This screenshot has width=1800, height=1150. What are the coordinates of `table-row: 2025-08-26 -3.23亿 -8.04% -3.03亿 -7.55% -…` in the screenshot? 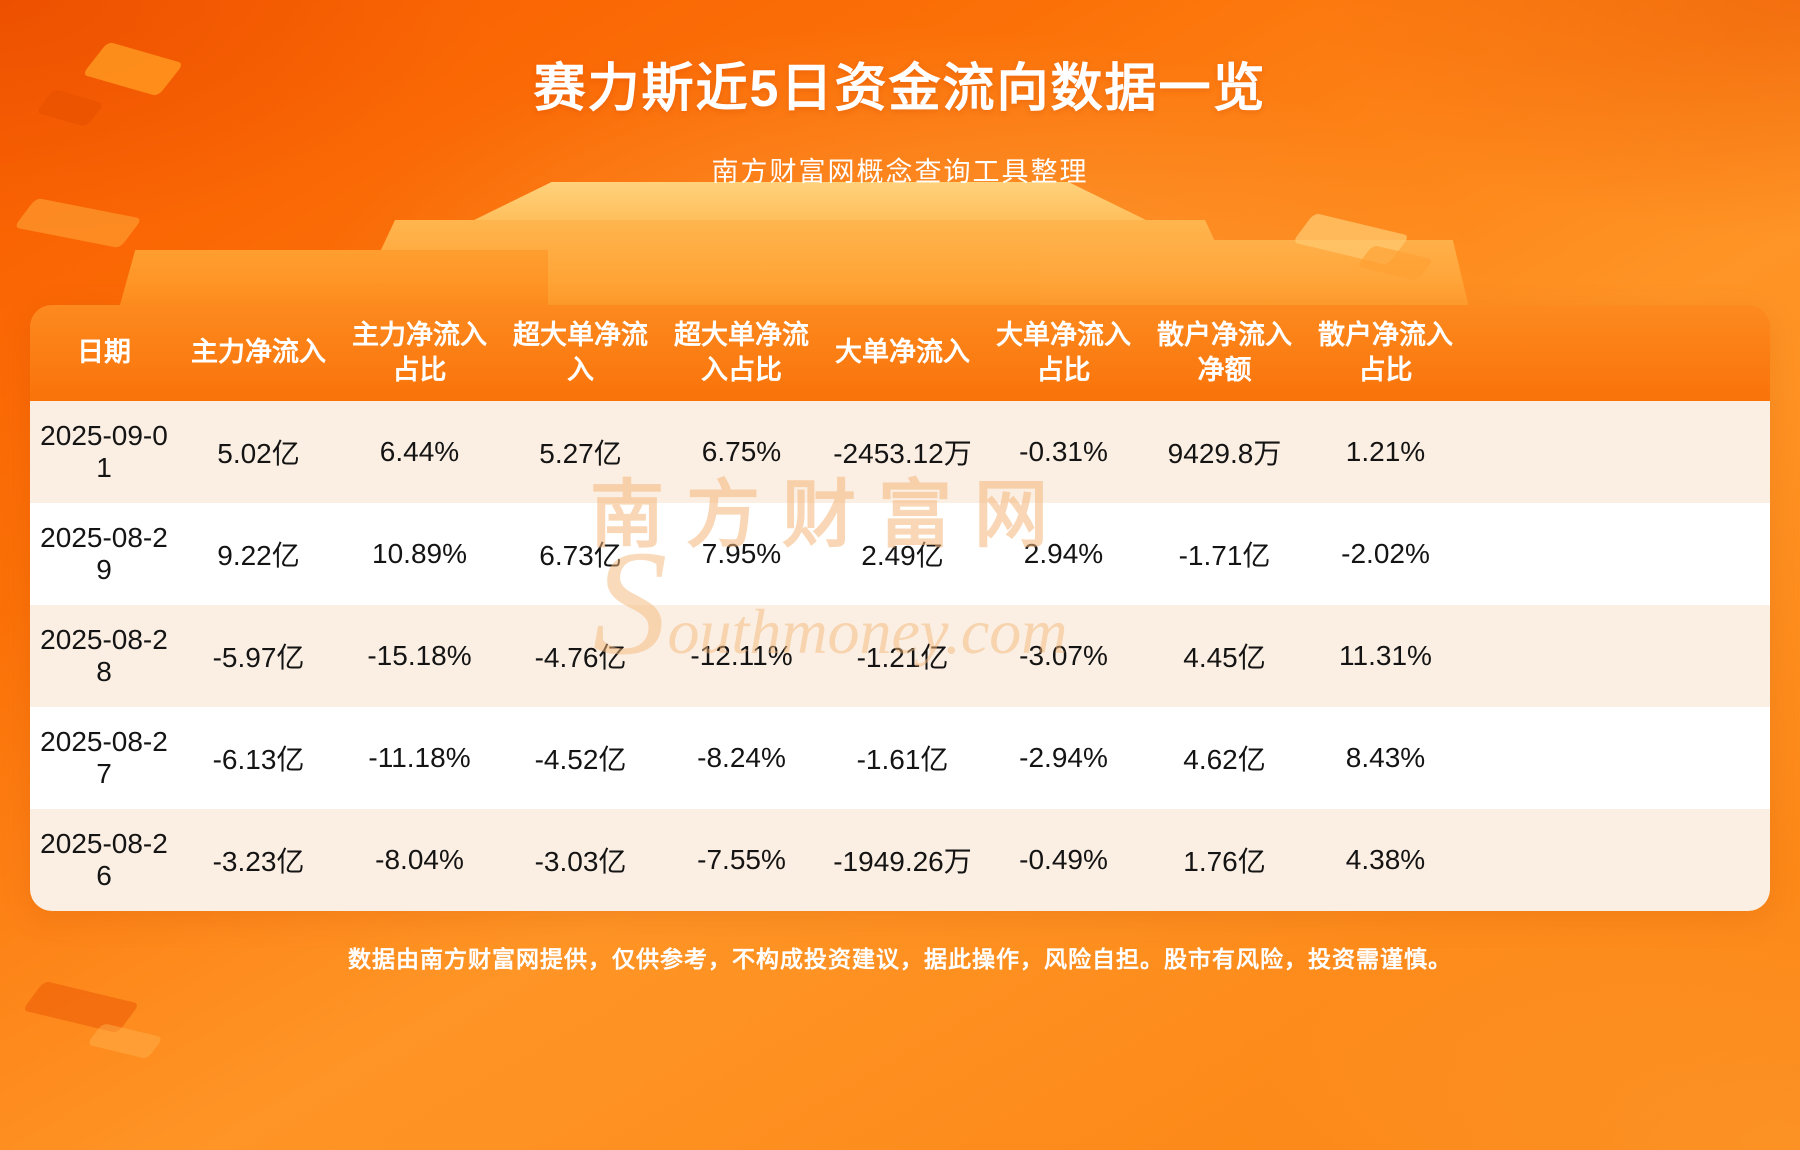 It's located at (900, 860).